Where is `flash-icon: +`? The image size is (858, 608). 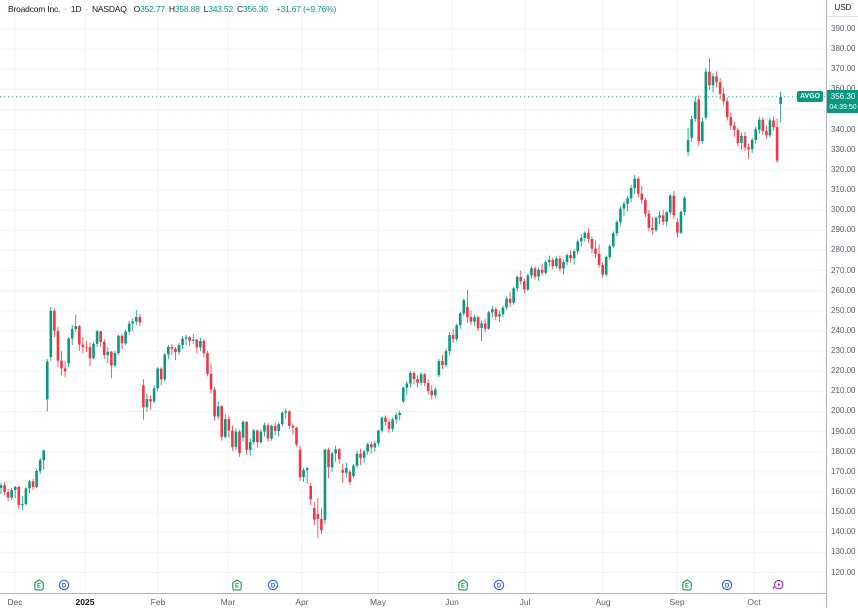
flash-icon: + is located at coordinates (778, 585).